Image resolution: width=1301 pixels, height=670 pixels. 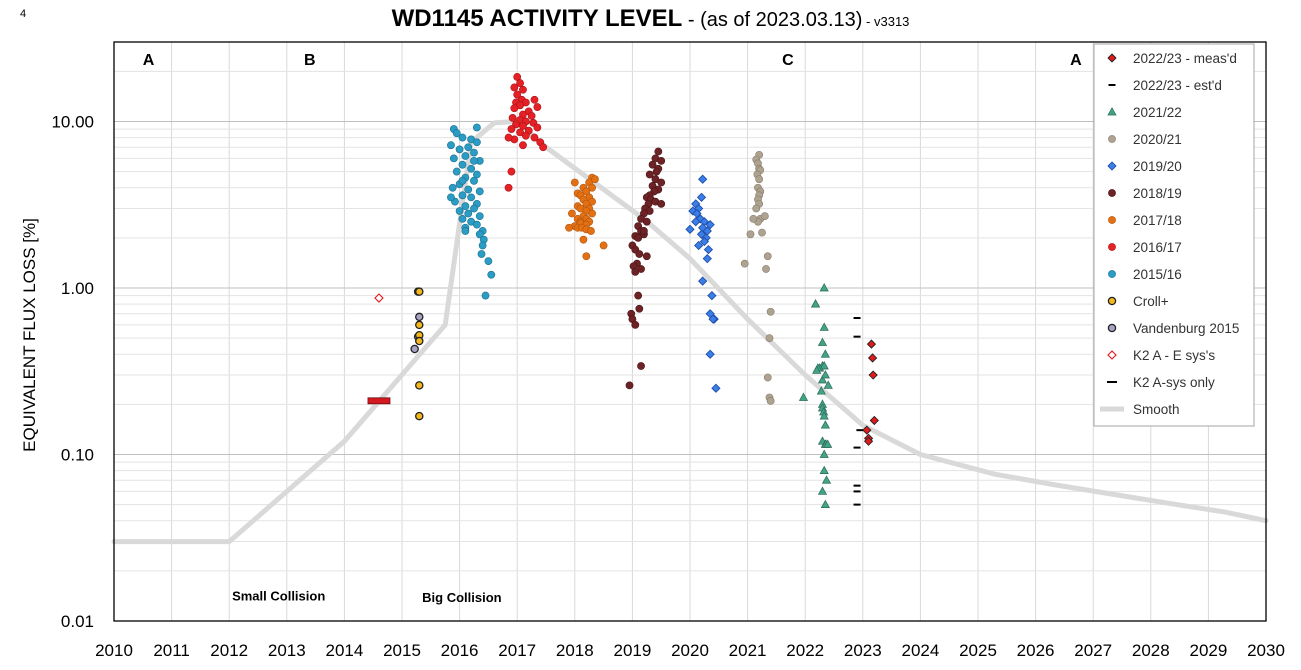 What do you see at coordinates (77, 288) in the screenshot?
I see `y-tick-label: 1.00` at bounding box center [77, 288].